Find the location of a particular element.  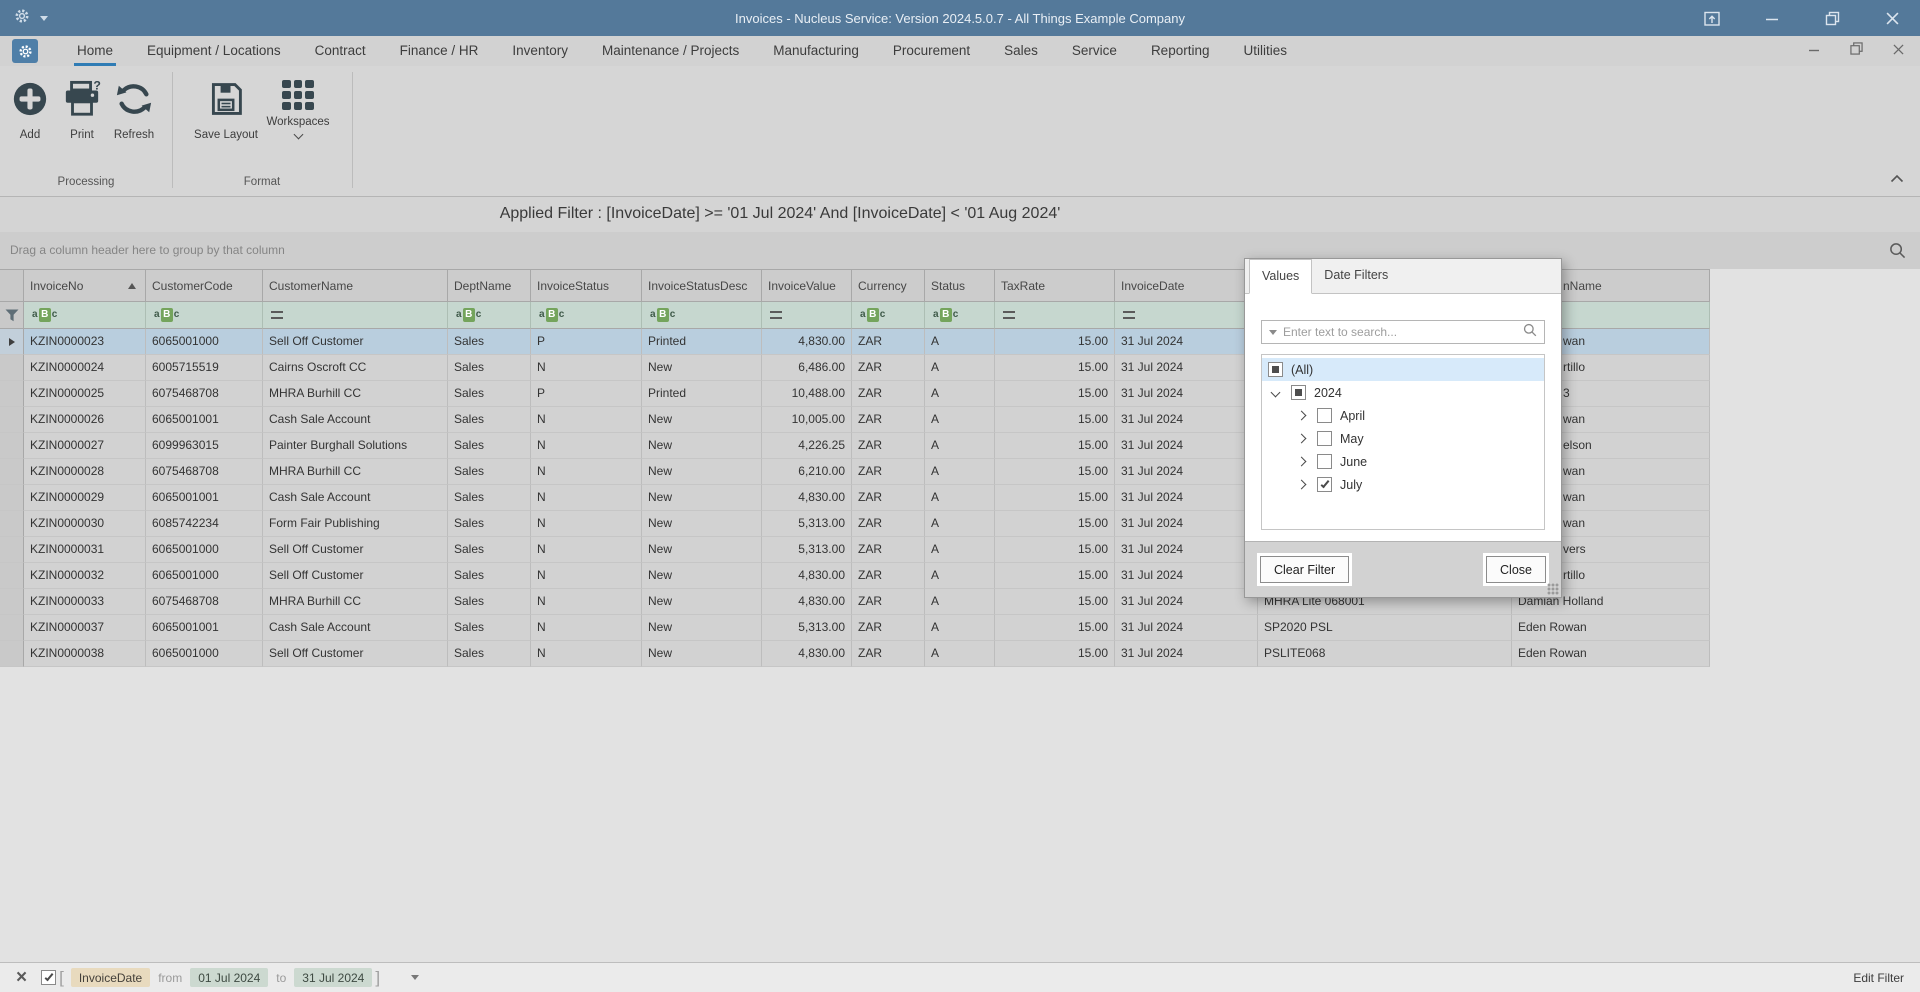

cell-customer-code: 6099963015 is located at coordinates (204, 446).